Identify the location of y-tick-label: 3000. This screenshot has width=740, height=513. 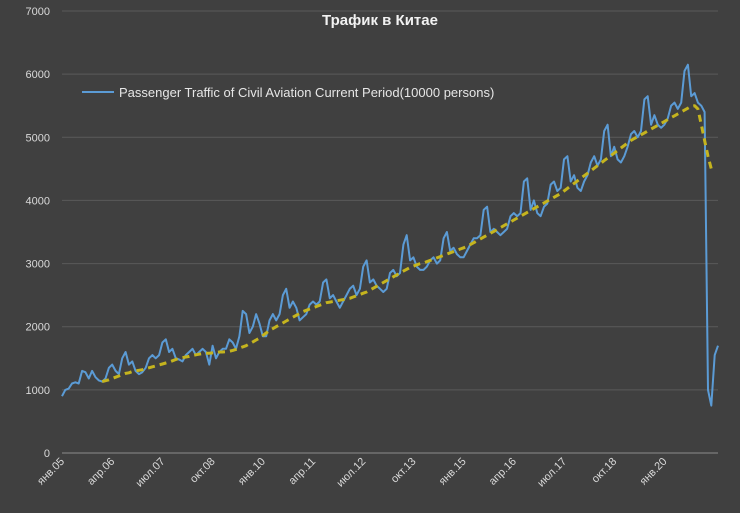
(38, 265).